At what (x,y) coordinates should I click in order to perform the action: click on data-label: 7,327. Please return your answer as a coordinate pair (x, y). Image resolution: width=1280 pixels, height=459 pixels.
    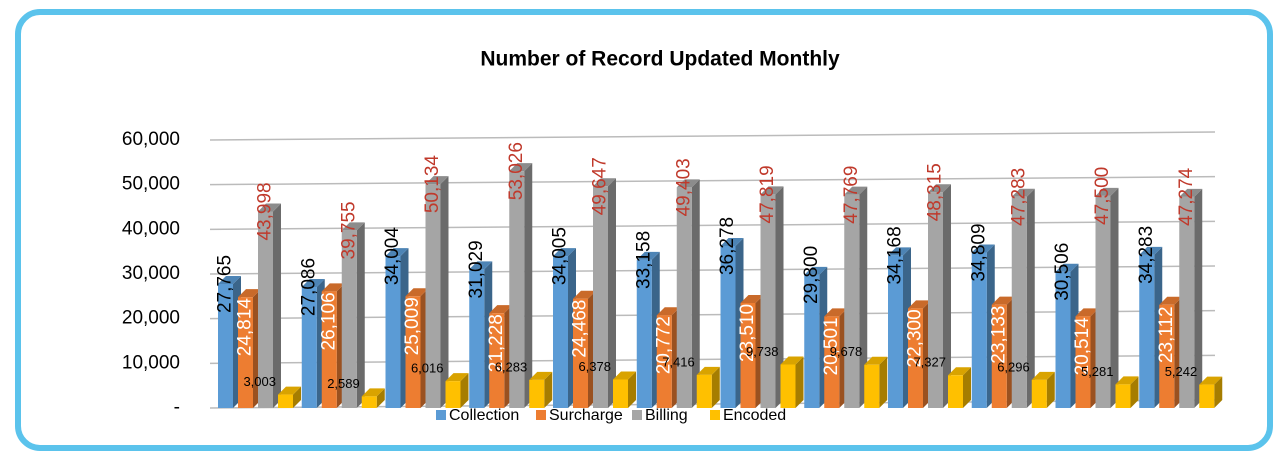
    Looking at the image, I should click on (929, 362).